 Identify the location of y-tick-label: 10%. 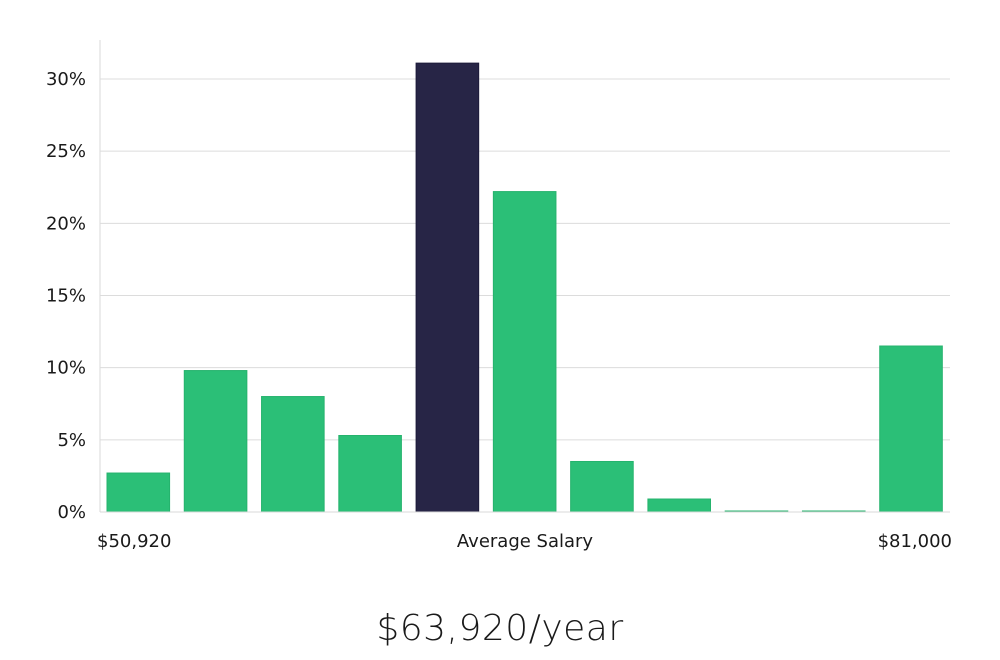
(66, 368).